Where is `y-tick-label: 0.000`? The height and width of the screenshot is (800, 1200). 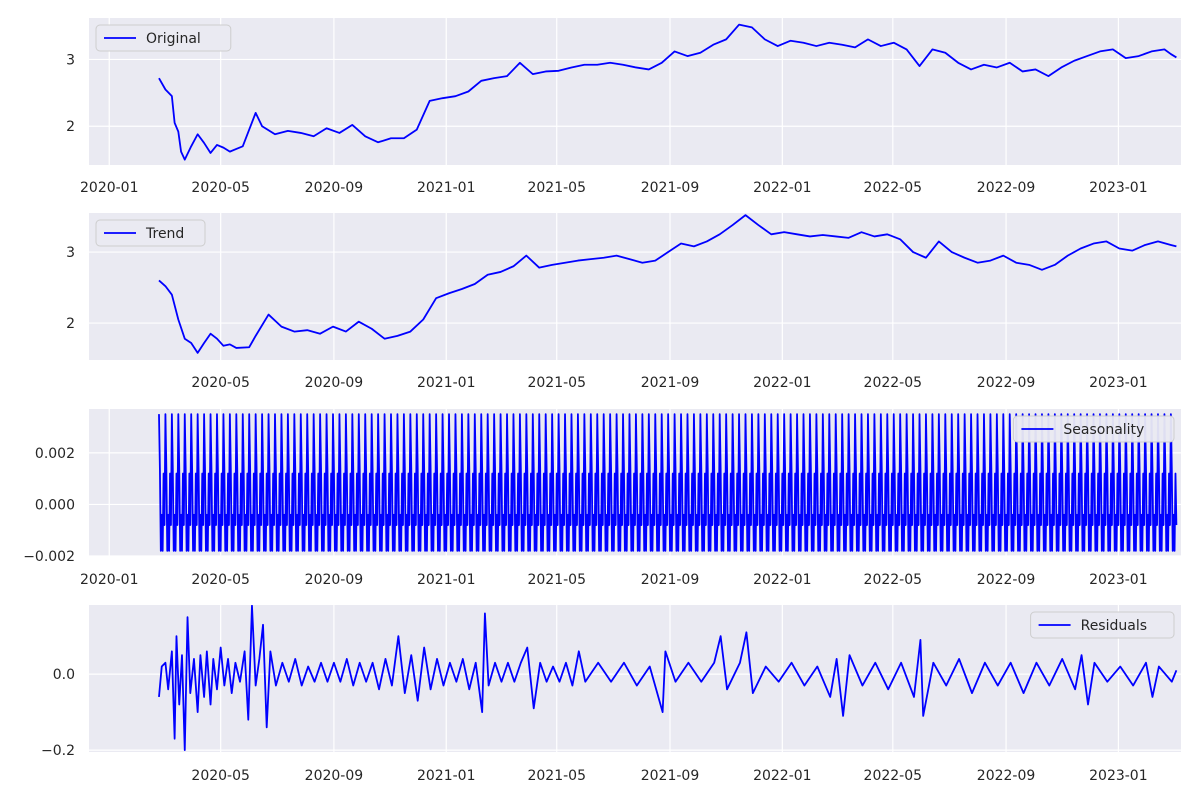 y-tick-label: 0.000 is located at coordinates (55, 505).